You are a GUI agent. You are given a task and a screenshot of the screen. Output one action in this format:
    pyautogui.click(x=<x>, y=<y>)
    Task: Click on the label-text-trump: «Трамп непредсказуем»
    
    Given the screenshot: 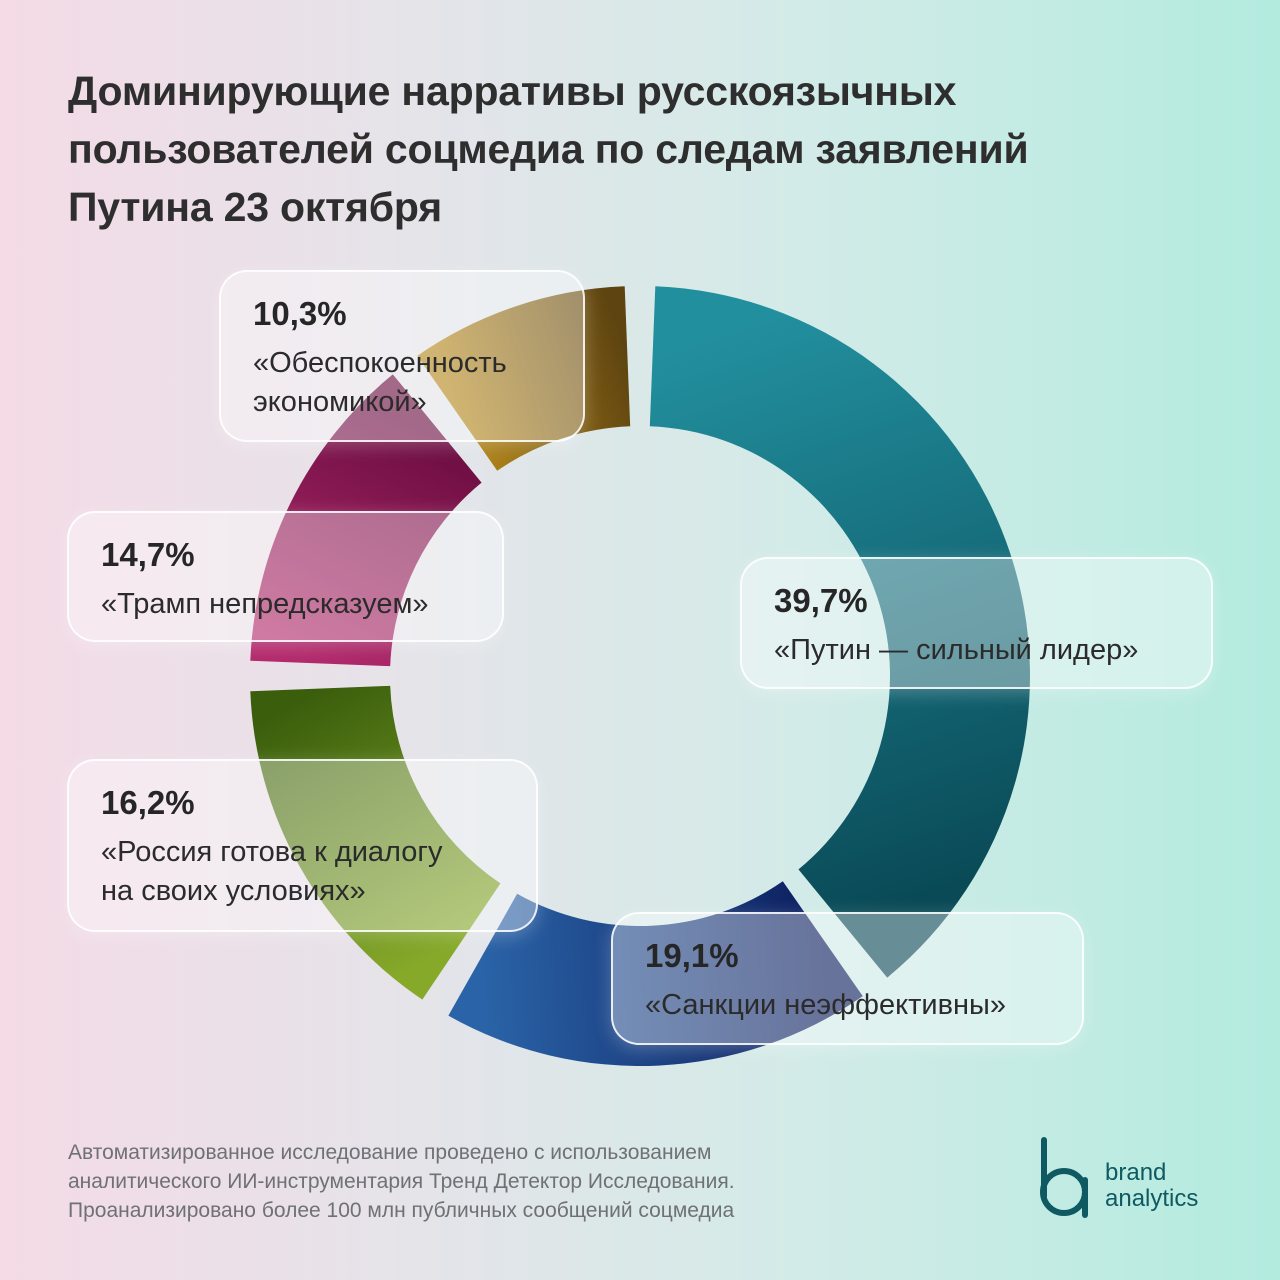 What is the action you would take?
    pyautogui.click(x=265, y=604)
    